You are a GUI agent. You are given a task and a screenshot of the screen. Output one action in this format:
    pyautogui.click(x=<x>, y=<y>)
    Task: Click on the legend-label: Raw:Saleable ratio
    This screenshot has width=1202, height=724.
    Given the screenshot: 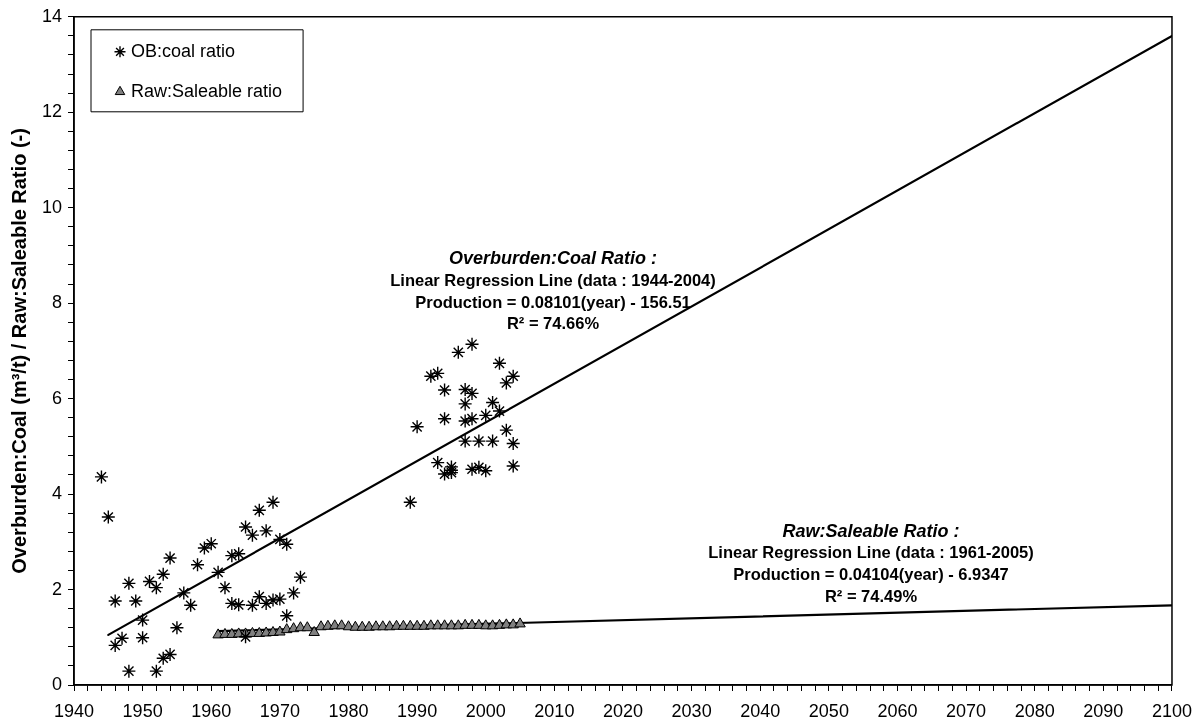 What is the action you would take?
    pyautogui.click(x=207, y=90)
    